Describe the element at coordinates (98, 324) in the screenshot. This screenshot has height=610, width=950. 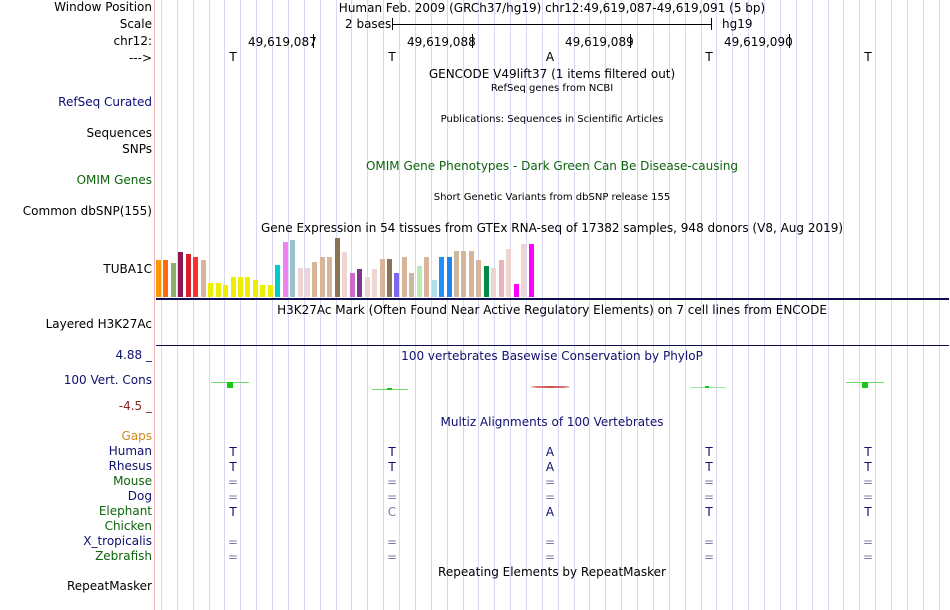
I see `h3k27ac-track-label: Layered H3K27Ac` at that location.